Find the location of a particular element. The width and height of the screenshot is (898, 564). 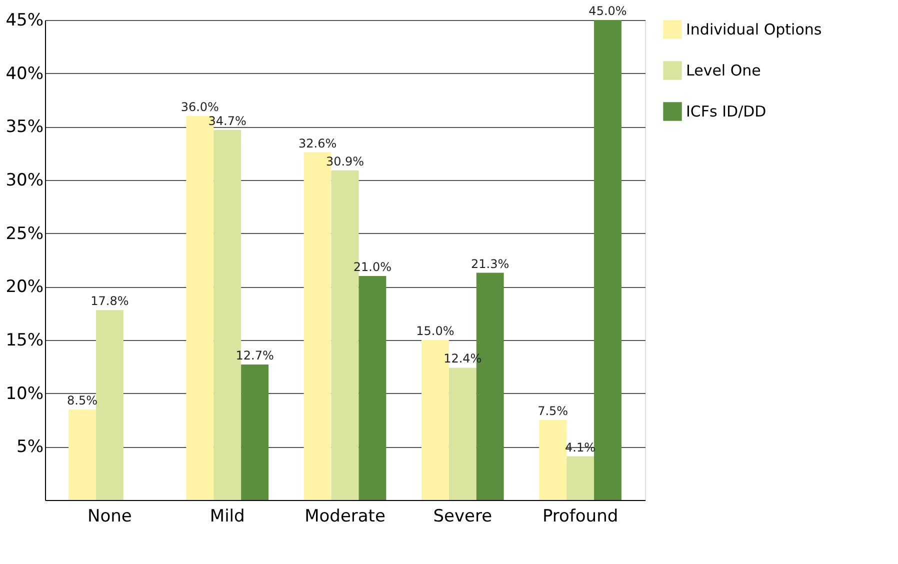

data-label: 36.0% is located at coordinates (199, 107).